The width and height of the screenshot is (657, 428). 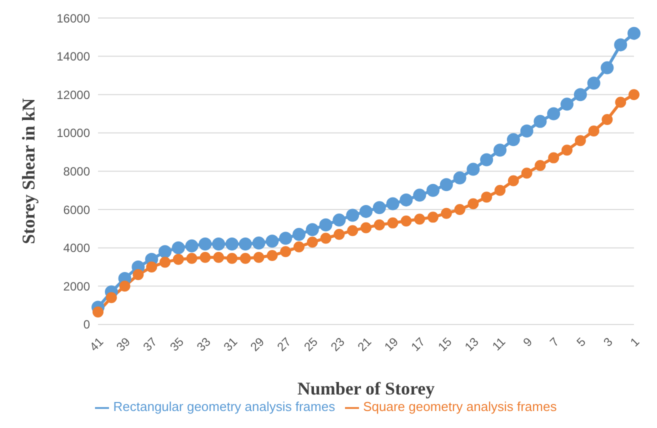 What do you see at coordinates (76, 286) in the screenshot?
I see `y-tick-label: 2000` at bounding box center [76, 286].